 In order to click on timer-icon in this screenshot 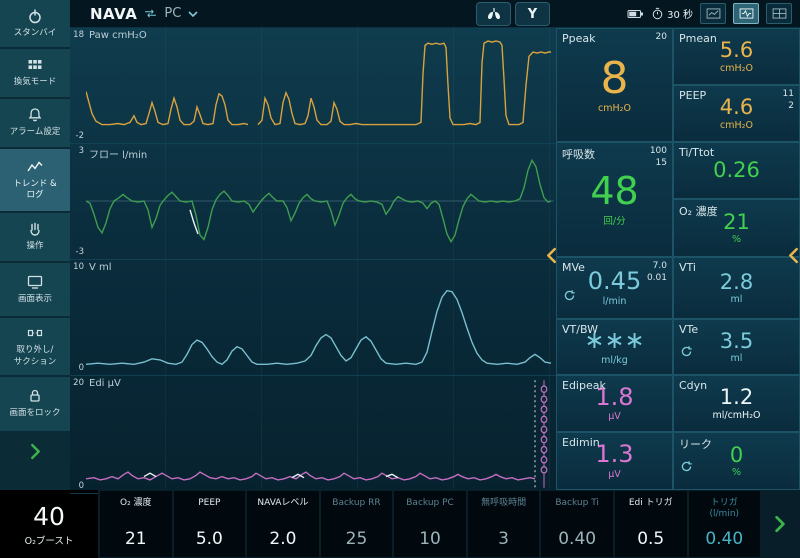, I will do `click(657, 13)`.